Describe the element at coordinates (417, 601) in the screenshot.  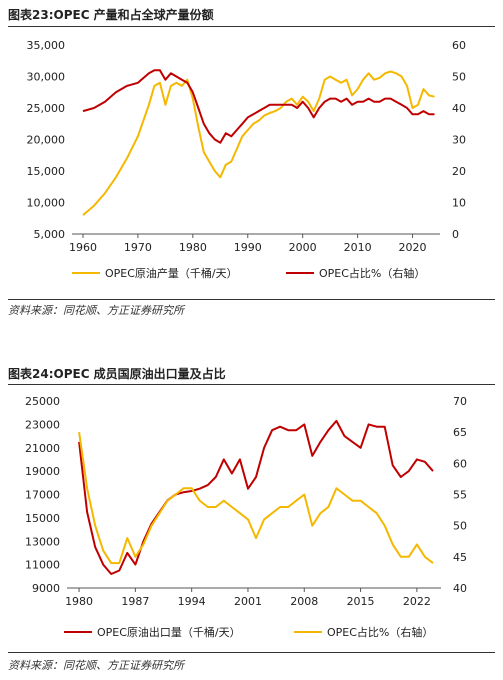
I see `chart2-x-tick-label: 2022` at that location.